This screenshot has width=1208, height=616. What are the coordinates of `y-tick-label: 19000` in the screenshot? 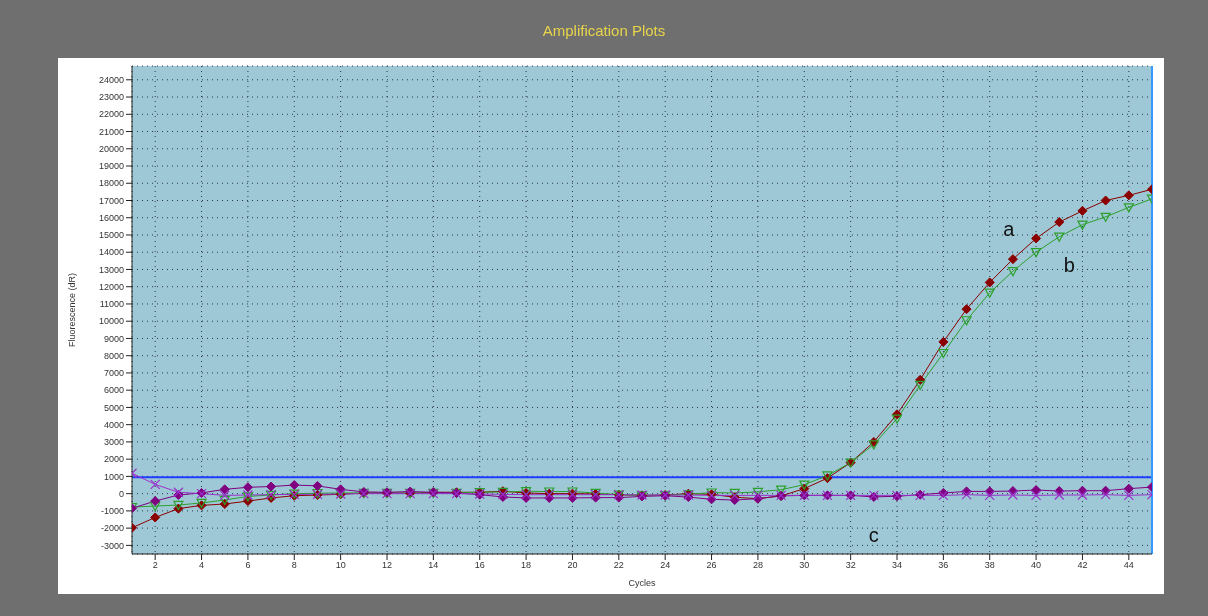 It's located at (111, 166).